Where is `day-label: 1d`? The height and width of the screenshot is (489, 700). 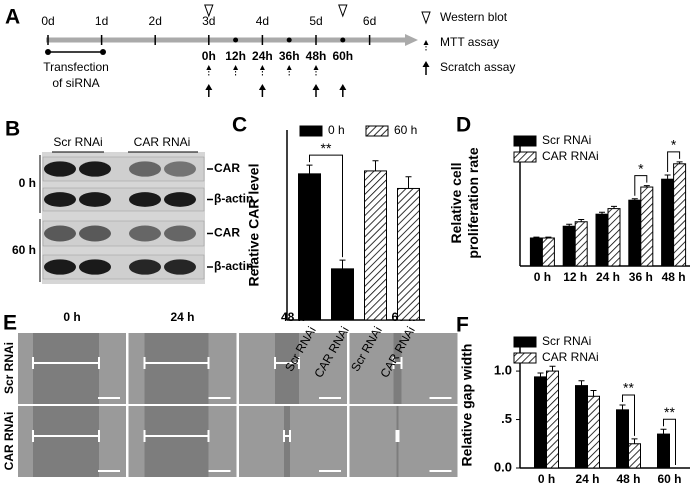 day-label: 1d is located at coordinates (101, 21).